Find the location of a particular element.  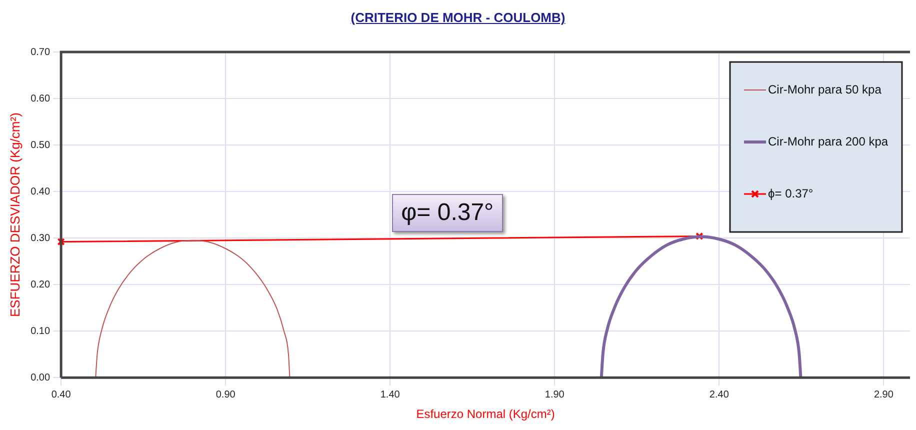

y-tick-label: 0.00 is located at coordinates (40, 378).